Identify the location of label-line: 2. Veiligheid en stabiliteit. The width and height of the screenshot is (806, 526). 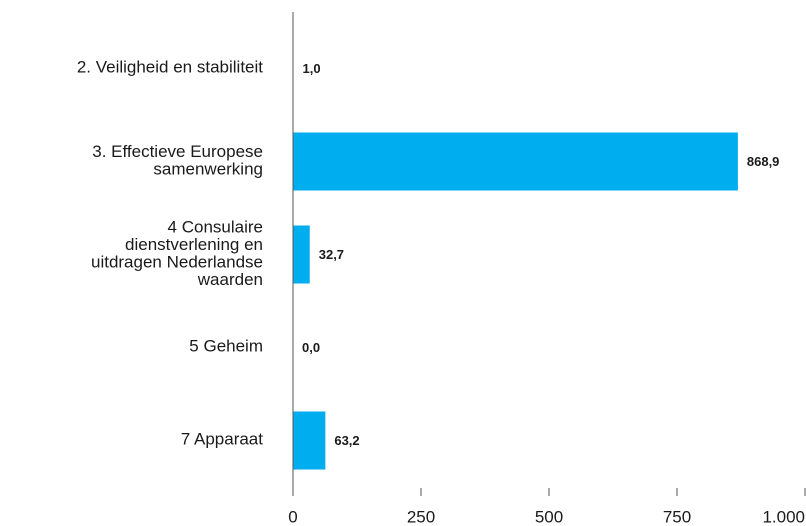
(170, 67).